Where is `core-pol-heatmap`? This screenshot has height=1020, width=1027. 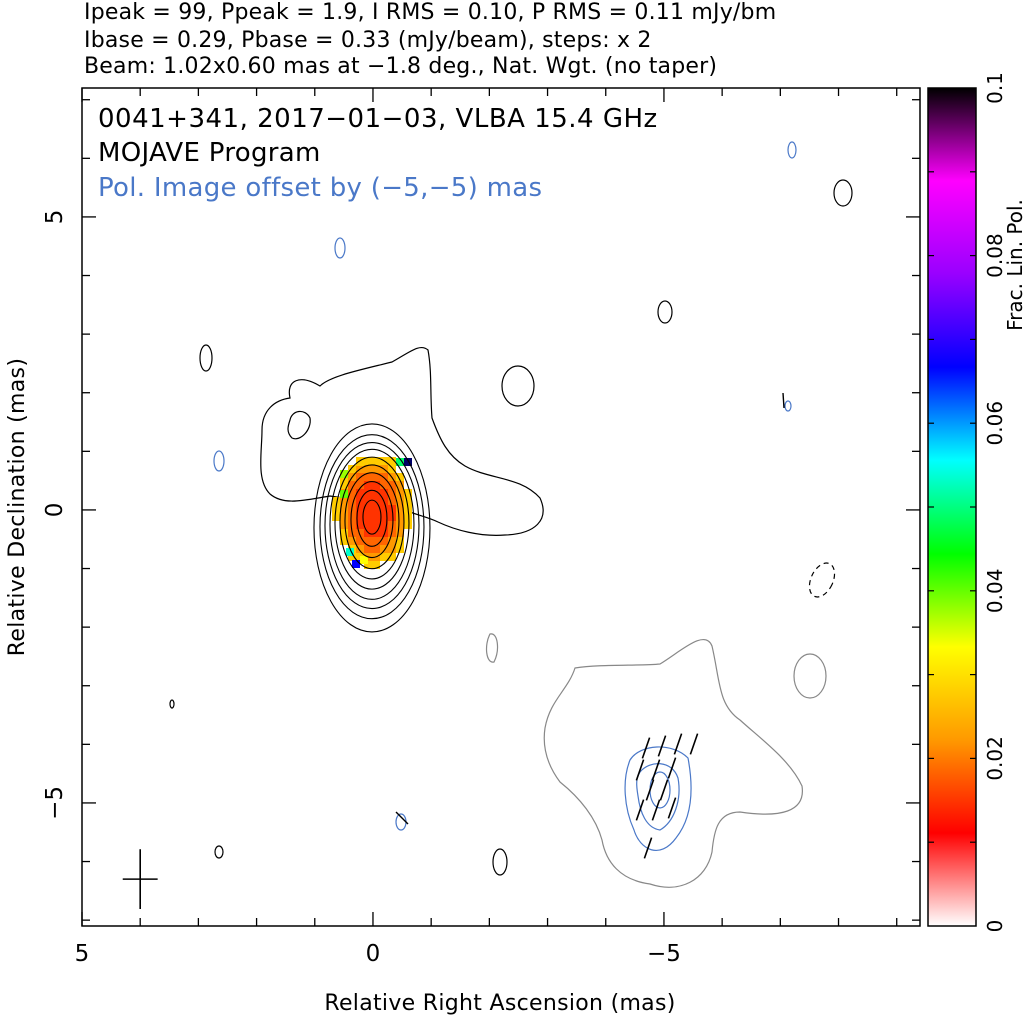 core-pol-heatmap is located at coordinates (372, 513).